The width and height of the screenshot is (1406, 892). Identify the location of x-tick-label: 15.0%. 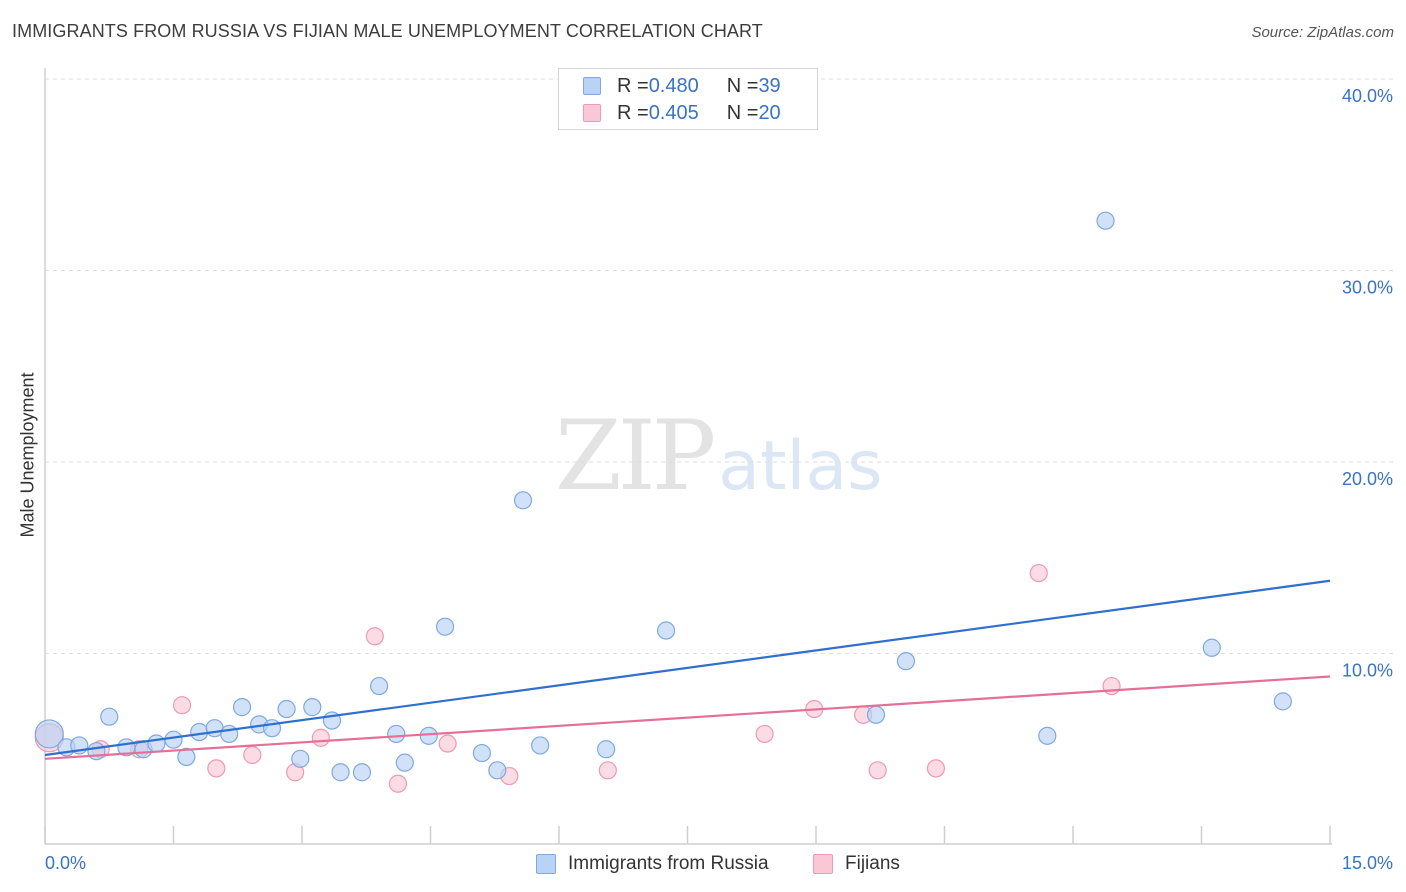
(1367, 863).